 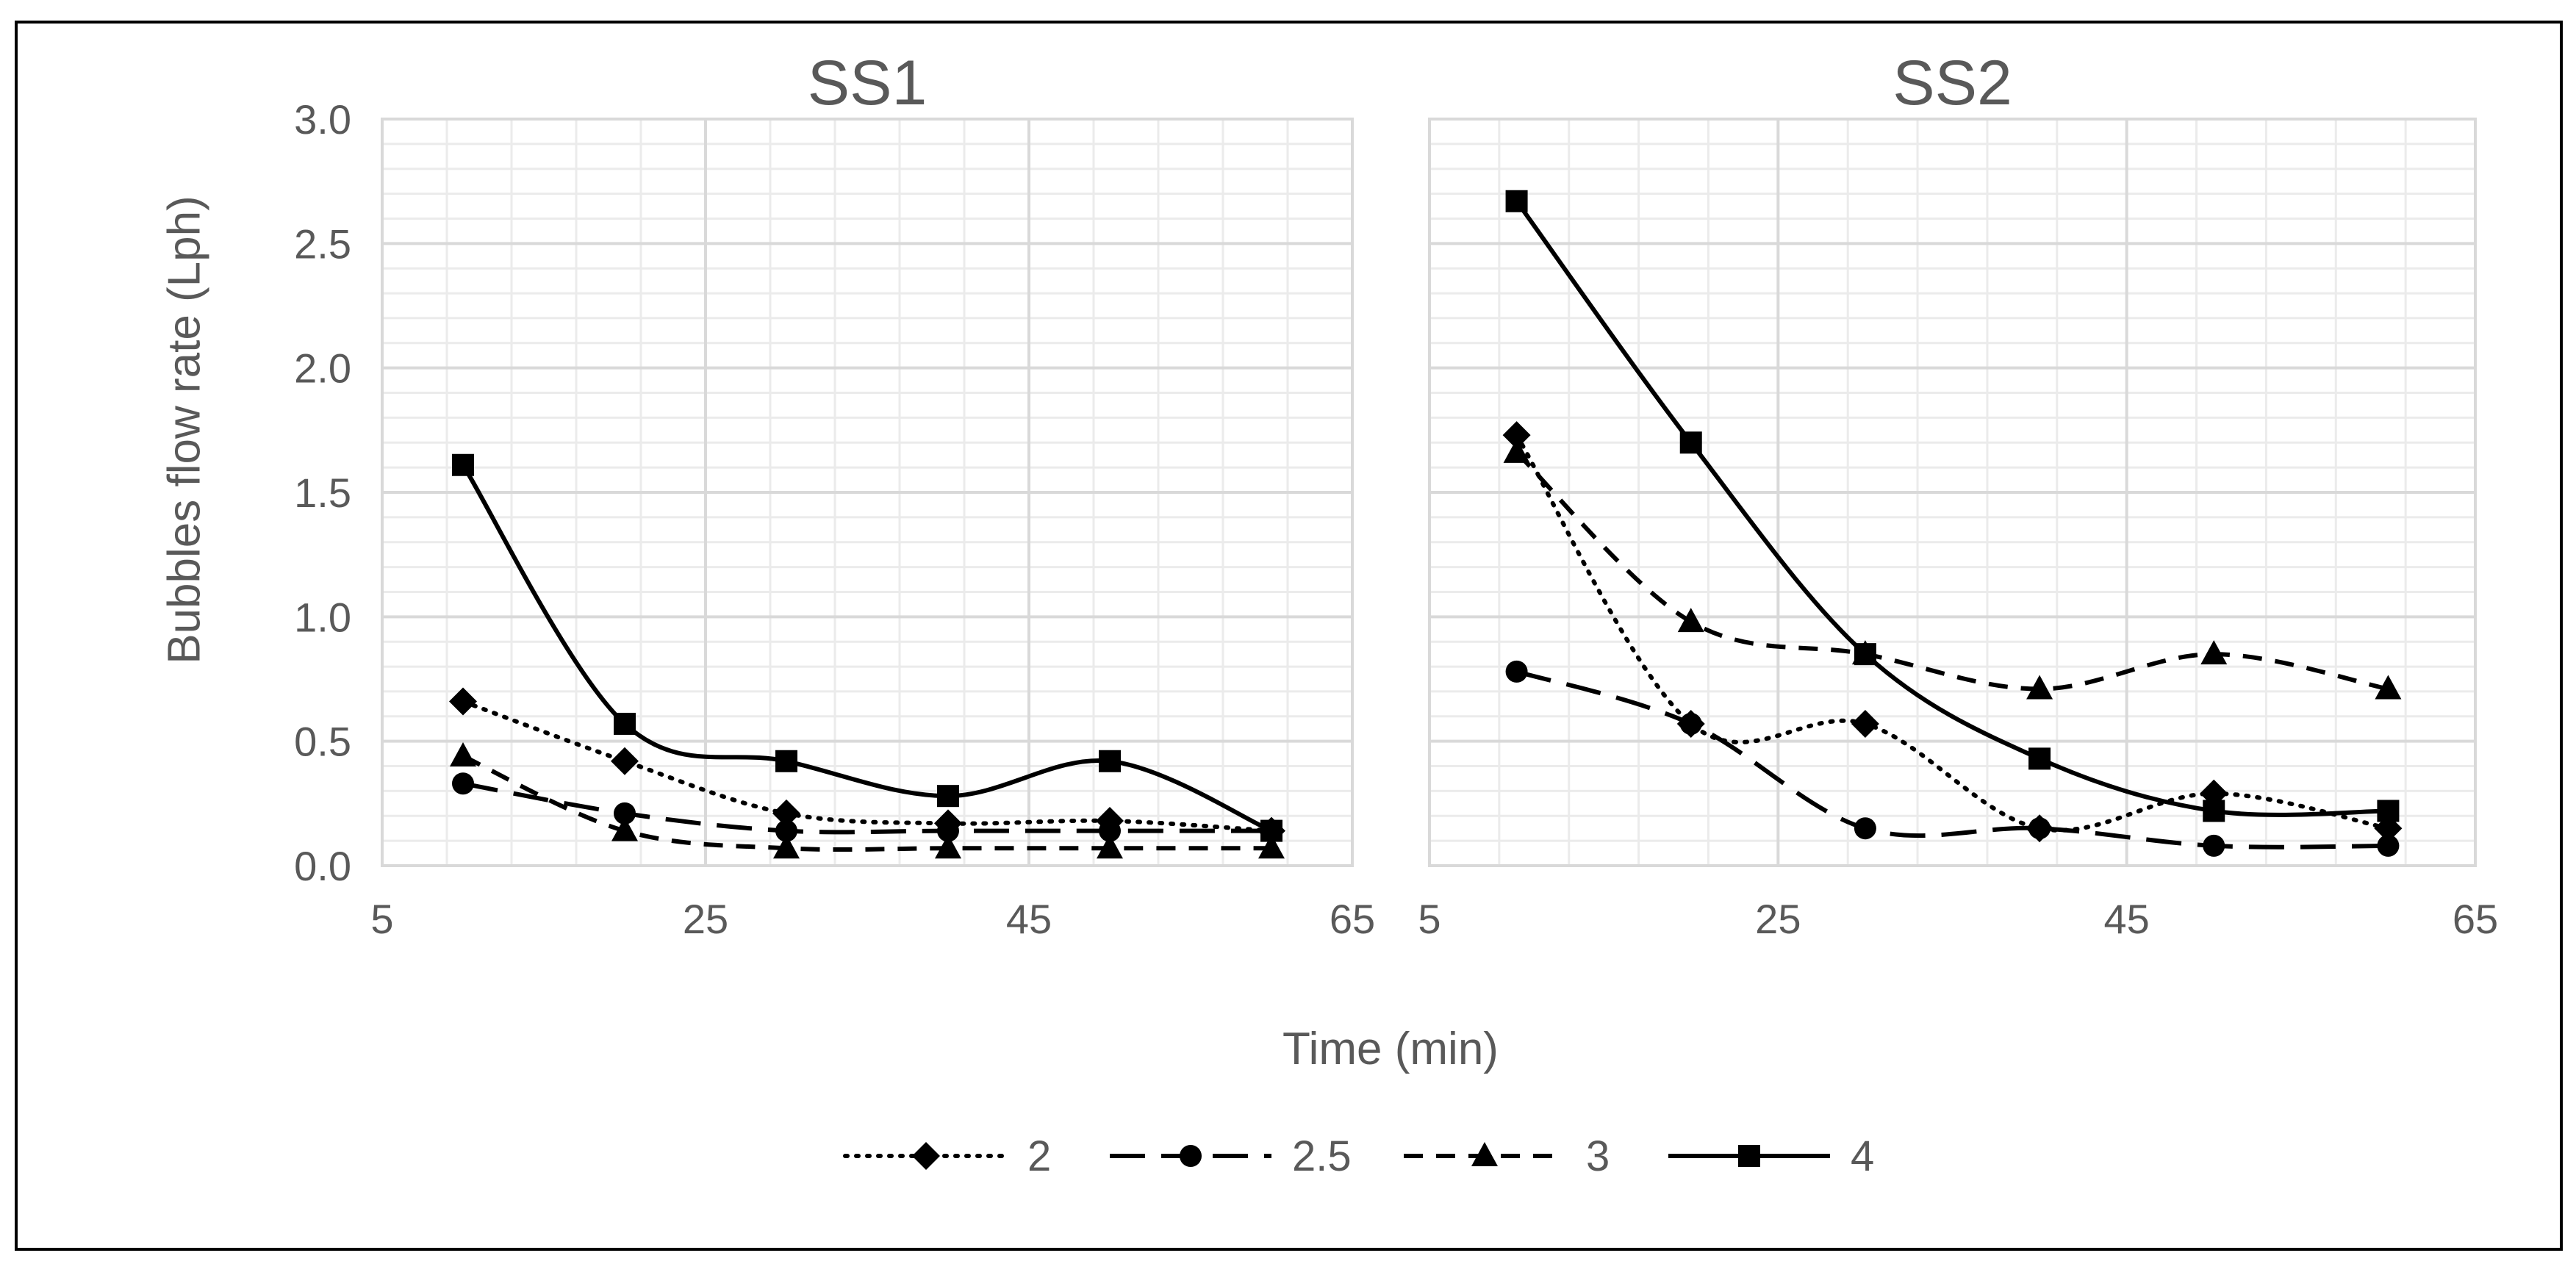 What do you see at coordinates (1507, 1156) in the screenshot?
I see `legend-item-3: 3` at bounding box center [1507, 1156].